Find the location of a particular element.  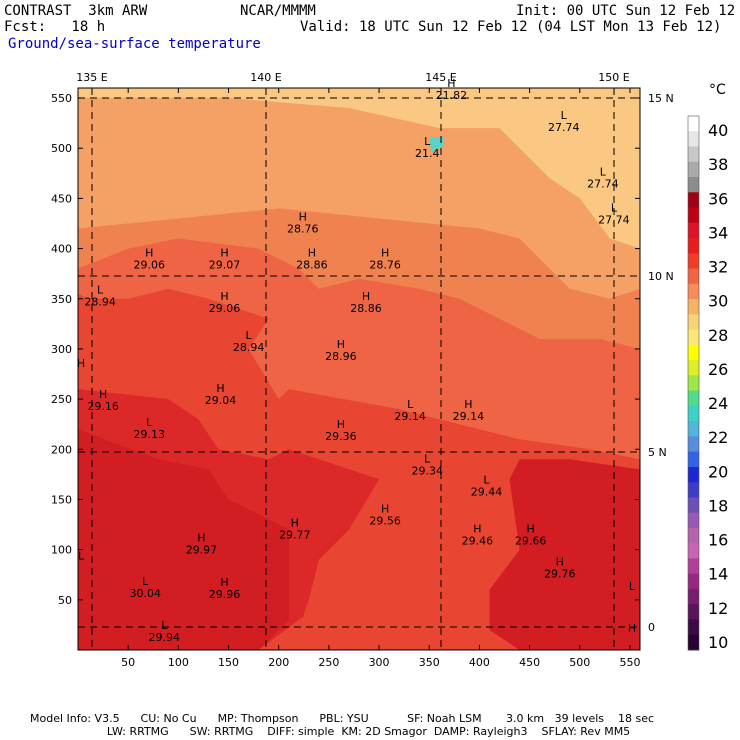

extreme-value: 27.74 is located at coordinates (603, 183).